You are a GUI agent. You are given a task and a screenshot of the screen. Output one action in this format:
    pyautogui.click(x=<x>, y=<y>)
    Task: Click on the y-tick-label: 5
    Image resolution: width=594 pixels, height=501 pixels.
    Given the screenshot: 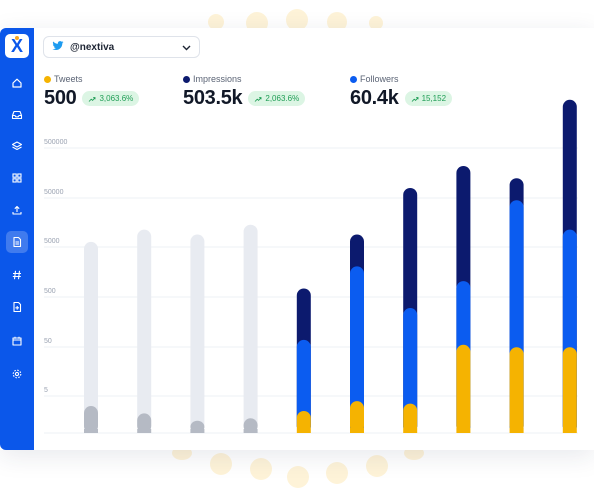 What is the action you would take?
    pyautogui.click(x=46, y=390)
    